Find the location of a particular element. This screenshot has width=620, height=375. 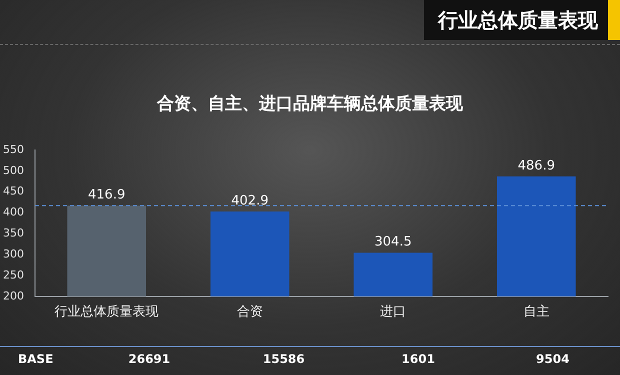

text: 15586 is located at coordinates (284, 359).